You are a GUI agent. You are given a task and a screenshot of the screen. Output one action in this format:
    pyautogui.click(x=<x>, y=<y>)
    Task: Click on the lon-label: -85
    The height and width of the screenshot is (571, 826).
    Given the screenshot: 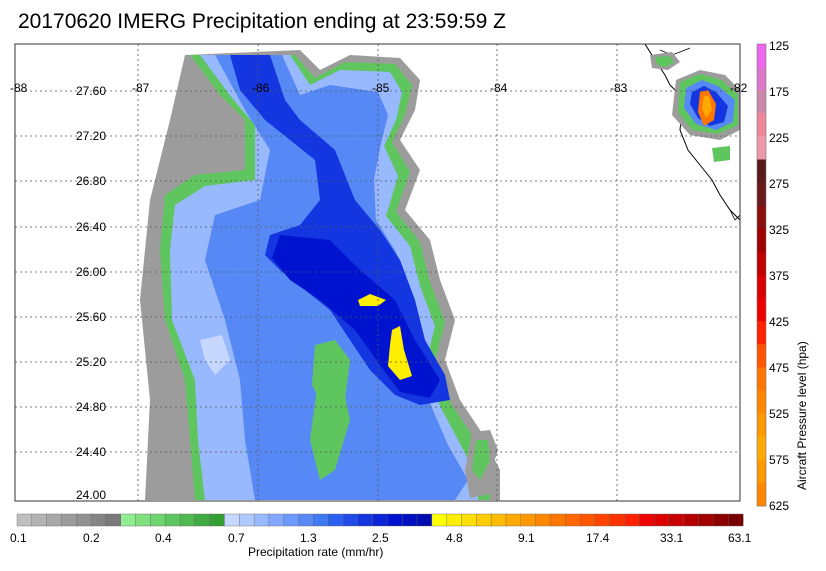 What is the action you would take?
    pyautogui.click(x=381, y=88)
    